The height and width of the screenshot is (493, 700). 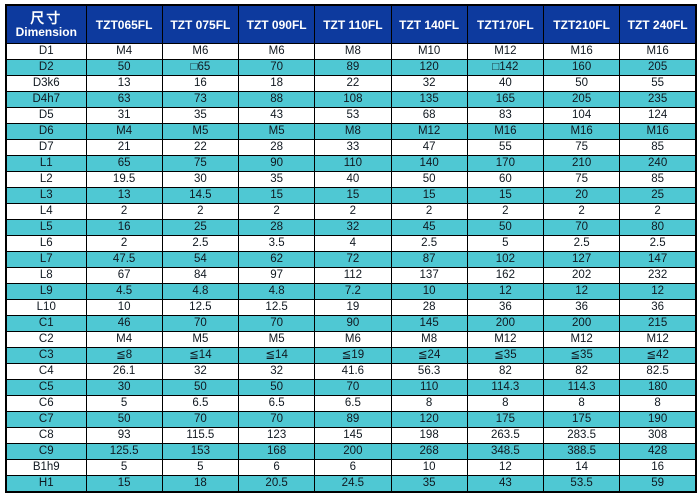 What do you see at coordinates (351, 147) in the screenshot?
I see `table-row: D7 21 22 28 33 47 55 75 85` at bounding box center [351, 147].